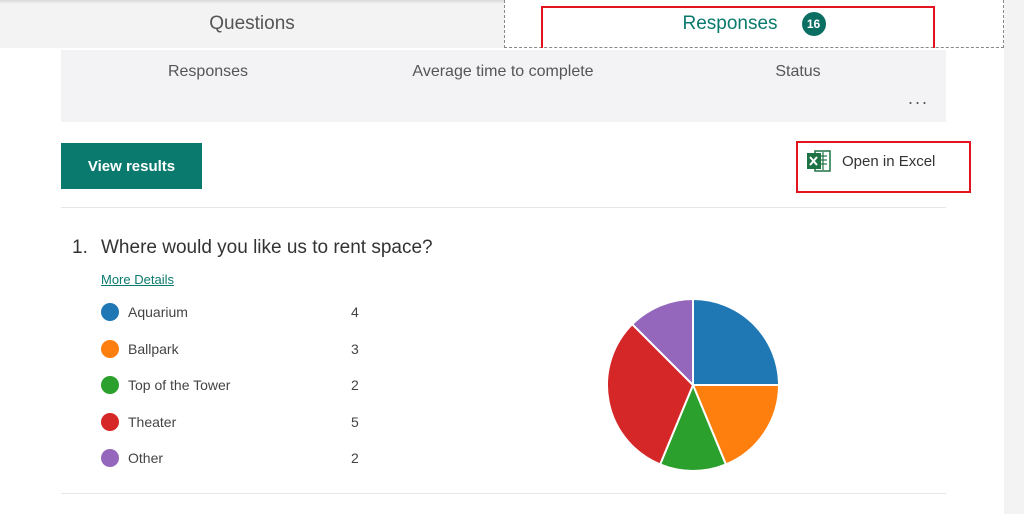 The image size is (1024, 514). I want to click on legend-label: Other, so click(146, 458).